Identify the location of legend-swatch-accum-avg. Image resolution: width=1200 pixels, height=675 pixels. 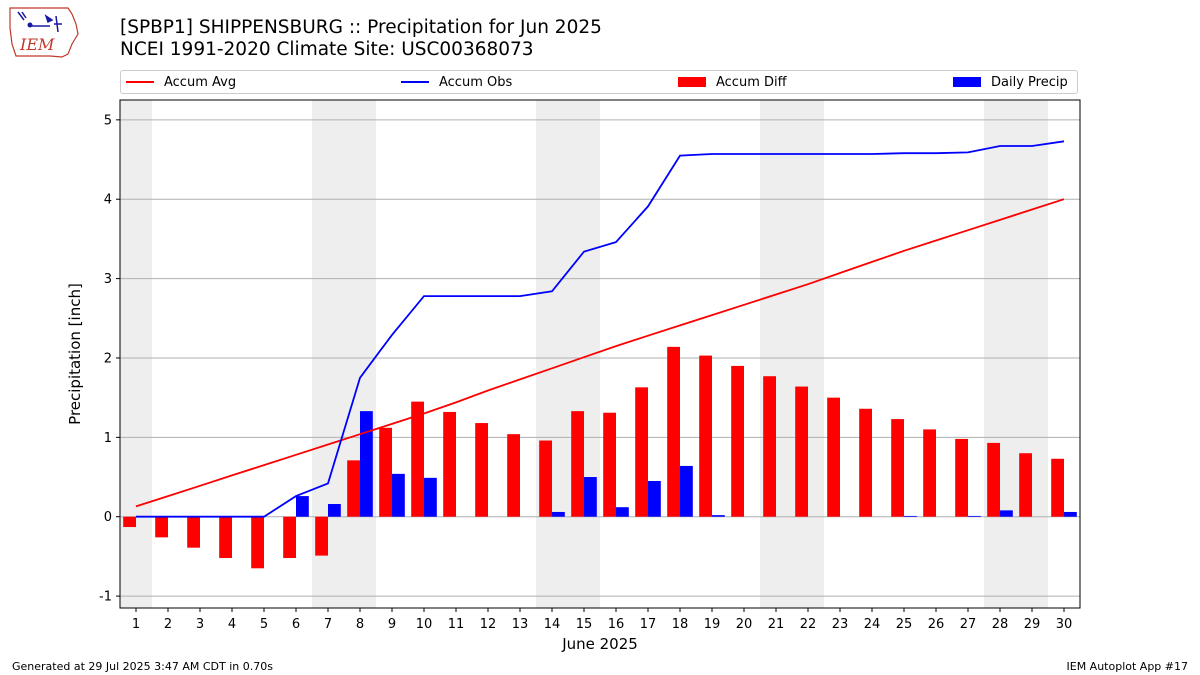
(140, 81).